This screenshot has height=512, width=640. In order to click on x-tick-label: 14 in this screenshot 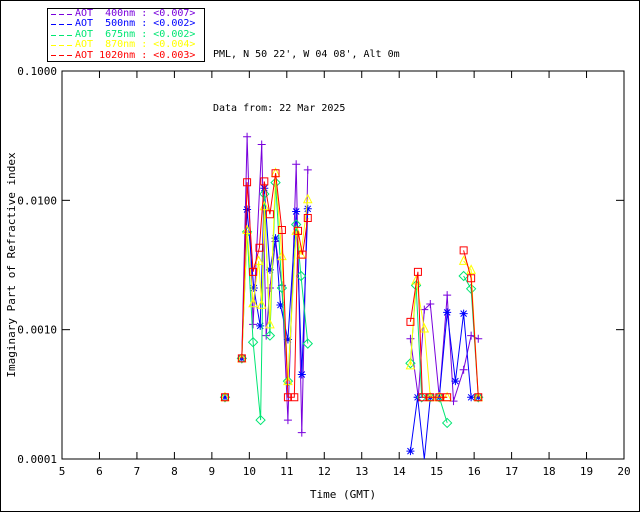, I will do `click(400, 471)`.